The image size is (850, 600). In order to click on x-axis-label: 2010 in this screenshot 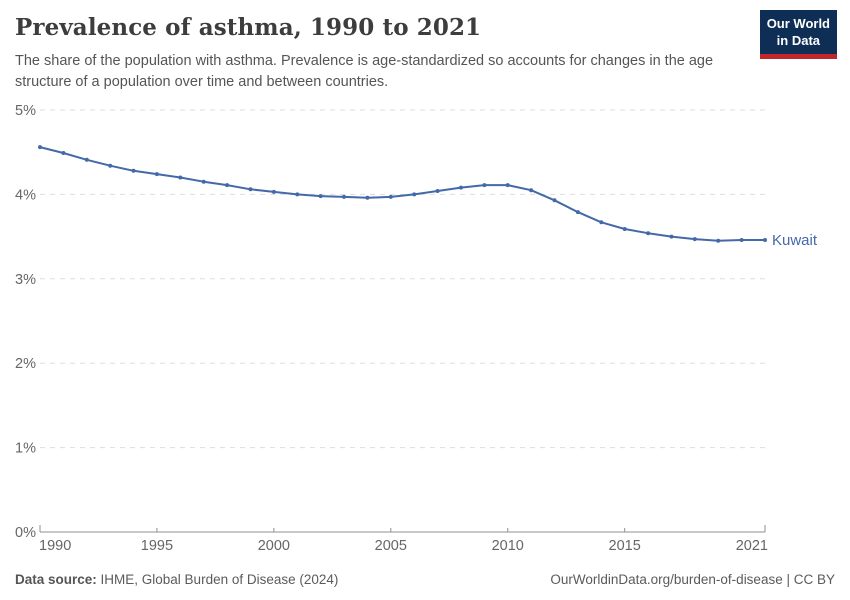, I will do `click(508, 546)`.